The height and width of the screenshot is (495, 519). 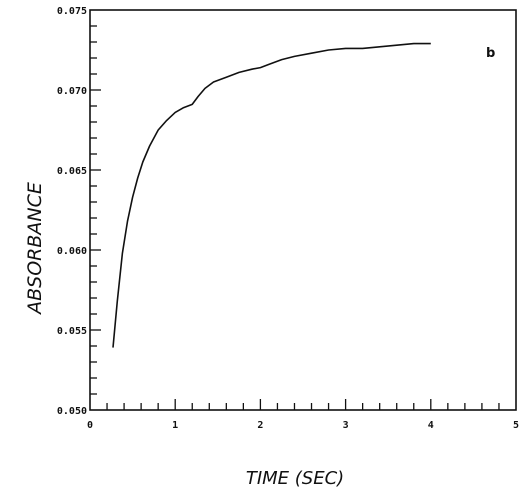 I want to click on y-tick-label: 0.070, so click(x=72, y=91).